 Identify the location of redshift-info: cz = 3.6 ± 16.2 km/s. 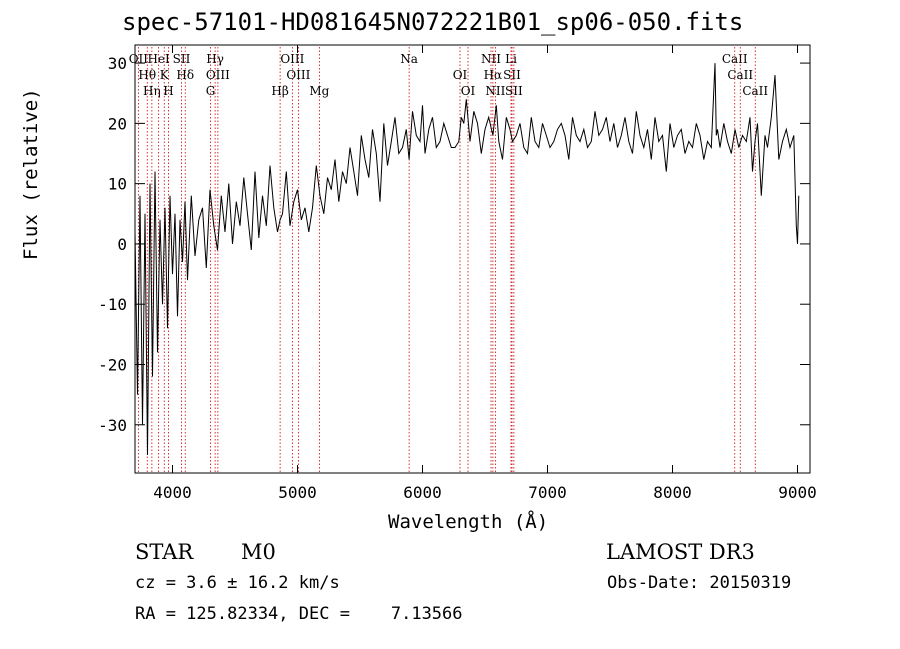
(237, 583).